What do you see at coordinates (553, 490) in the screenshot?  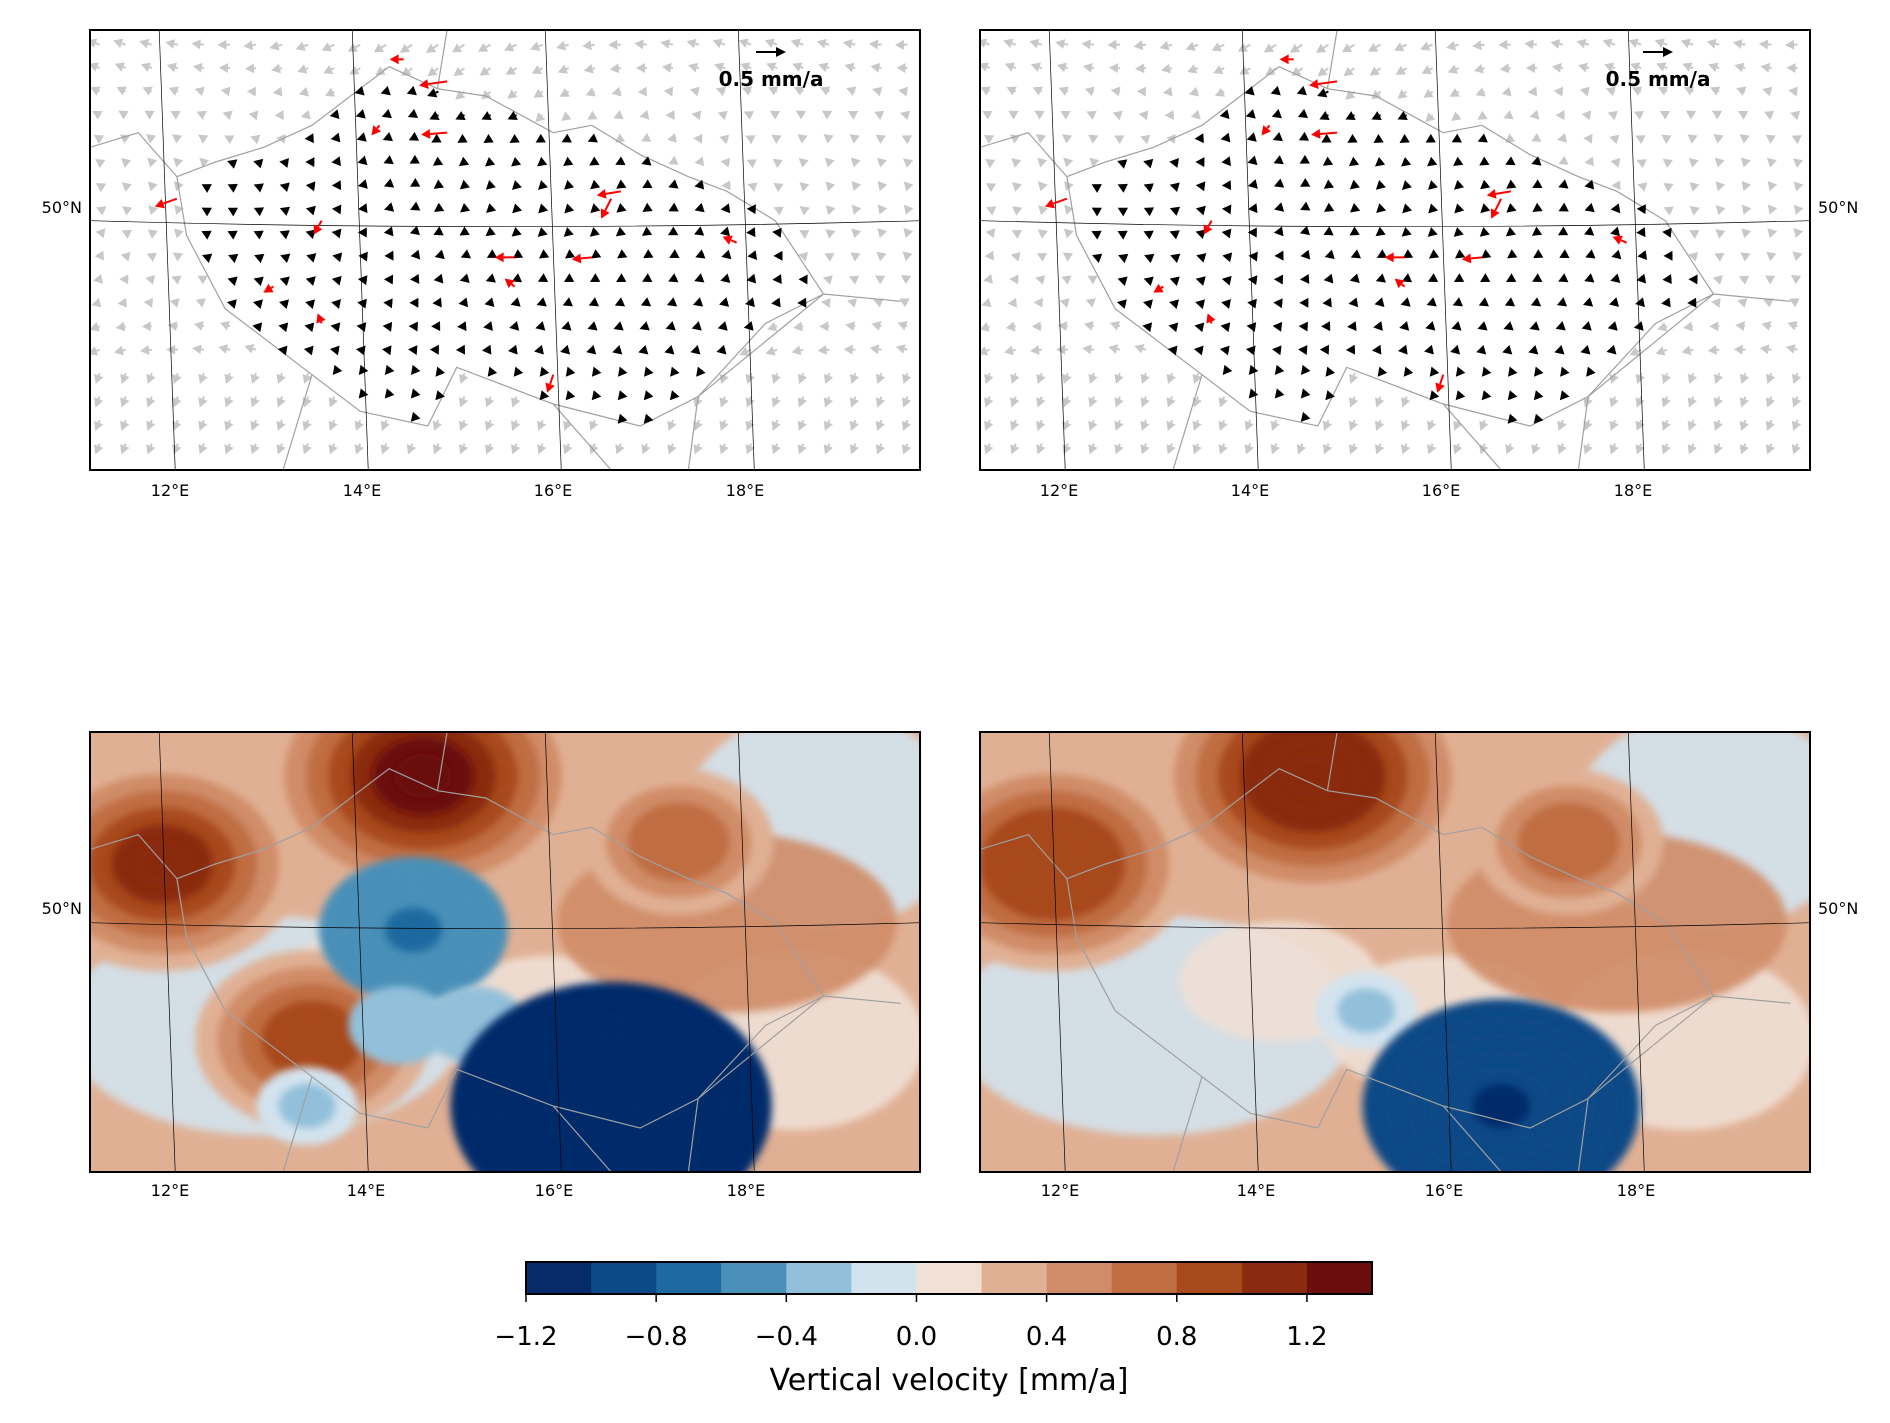 I see `x-tick-label: 16°E` at bounding box center [553, 490].